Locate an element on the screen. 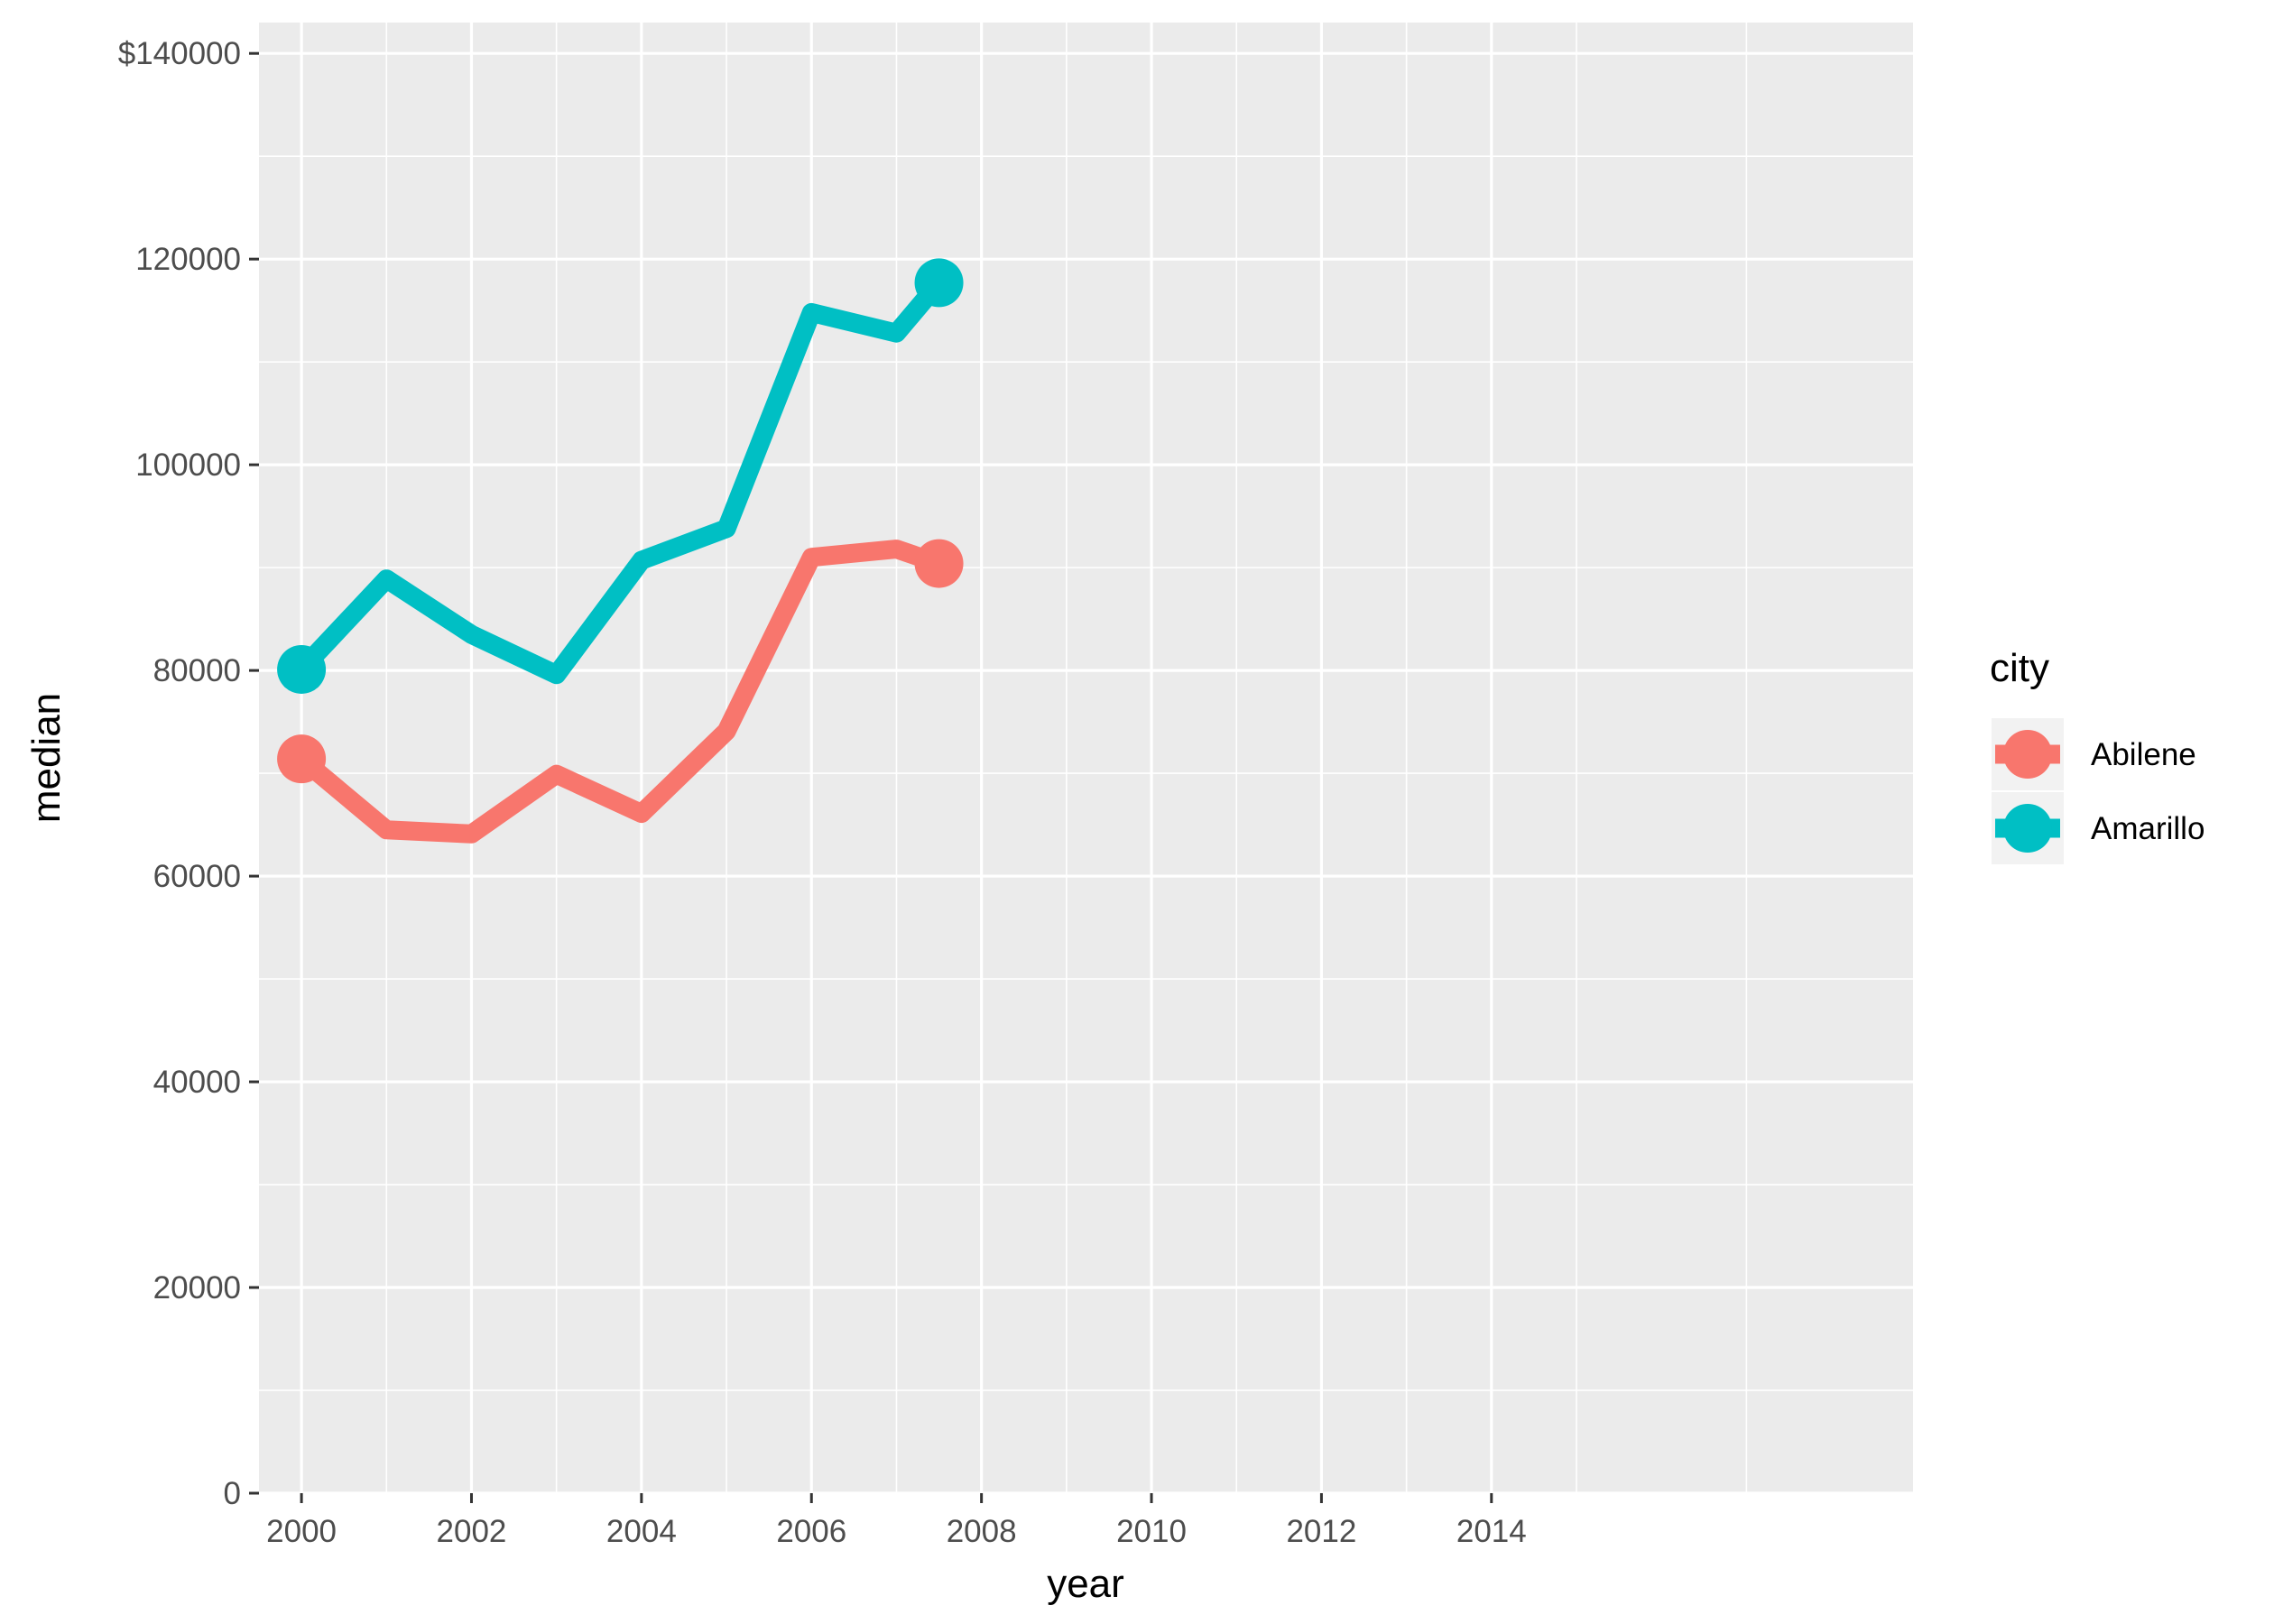  y-axis-title: median is located at coordinates (46, 758).